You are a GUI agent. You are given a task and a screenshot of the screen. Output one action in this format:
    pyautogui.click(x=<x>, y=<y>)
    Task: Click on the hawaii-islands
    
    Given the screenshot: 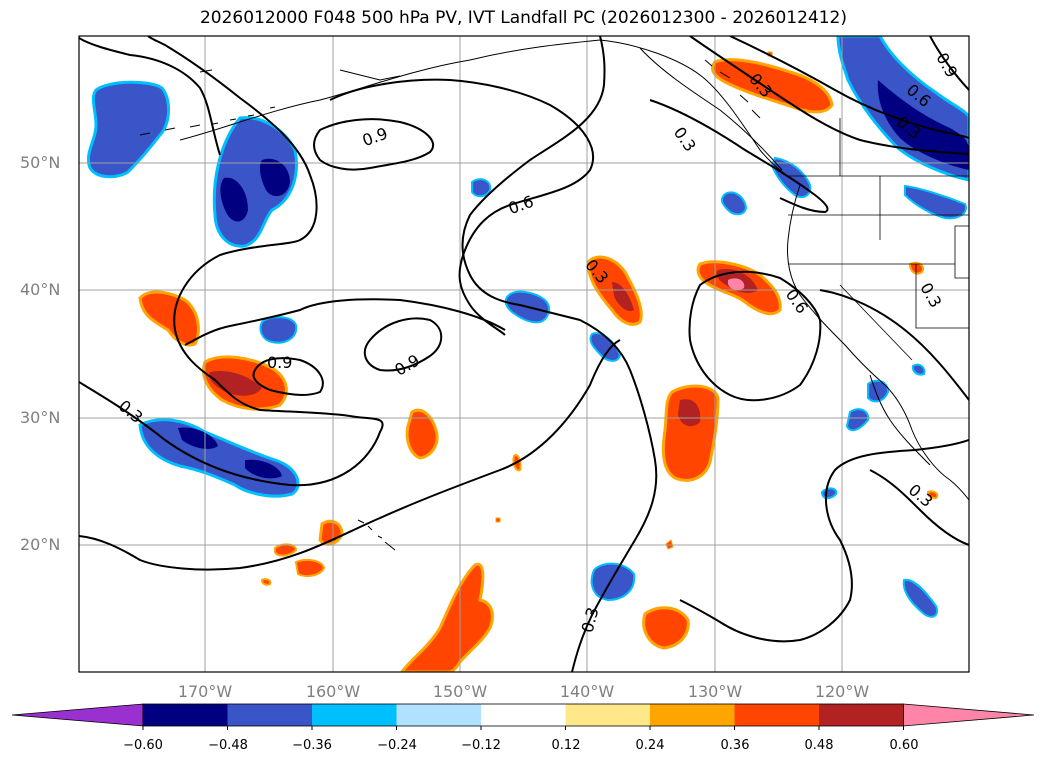 What is the action you would take?
    pyautogui.click(x=376, y=535)
    